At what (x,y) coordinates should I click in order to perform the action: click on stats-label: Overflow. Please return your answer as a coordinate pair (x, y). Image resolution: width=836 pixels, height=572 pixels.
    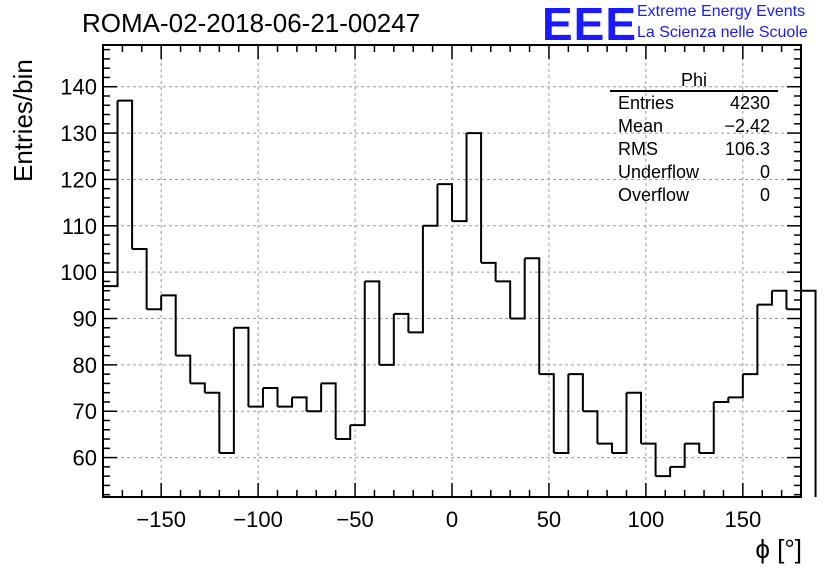
    Looking at the image, I should click on (654, 195).